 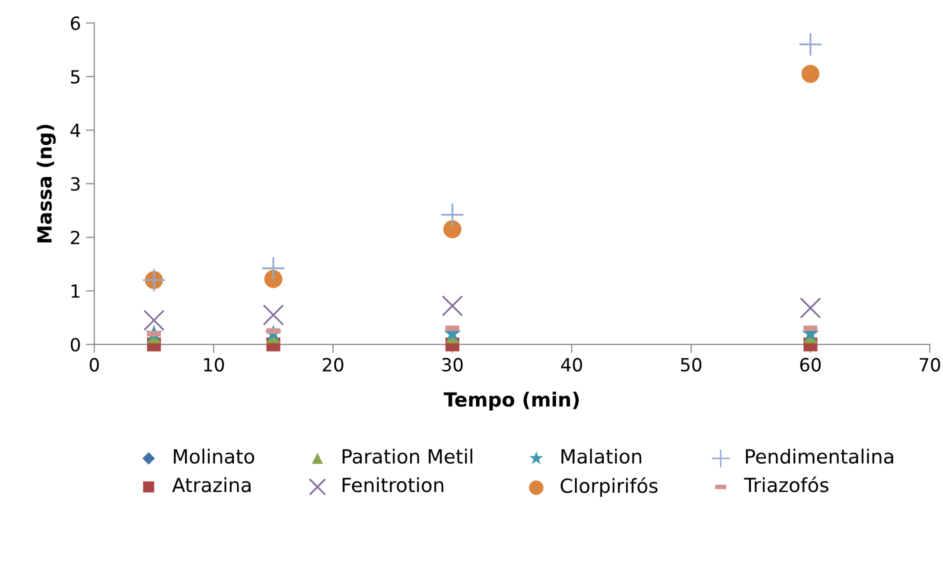 What do you see at coordinates (691, 365) in the screenshot?
I see `x-tick-label: 50` at bounding box center [691, 365].